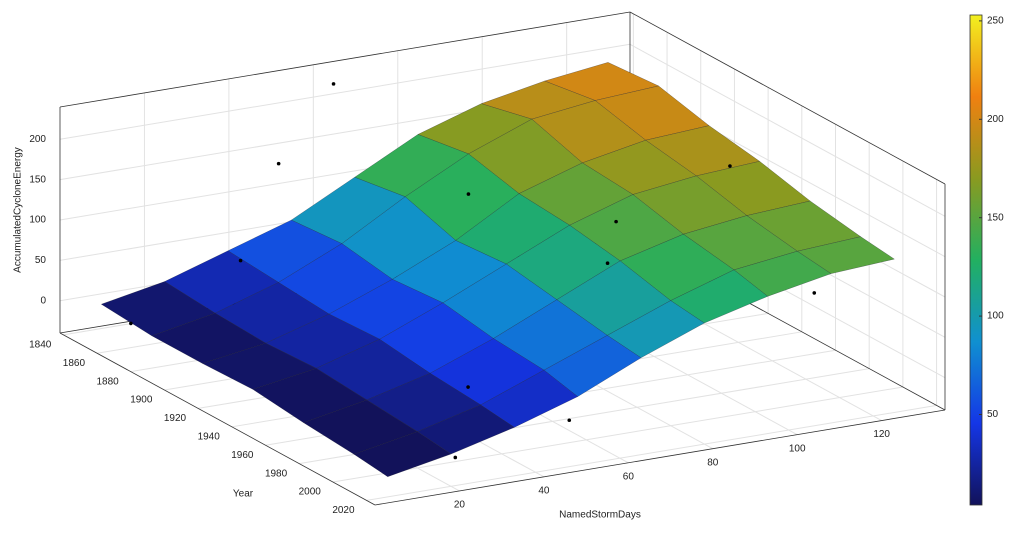 The height and width of the screenshot is (543, 1024). Describe the element at coordinates (402, 454) in the screenshot. I see `surface-patch` at that location.